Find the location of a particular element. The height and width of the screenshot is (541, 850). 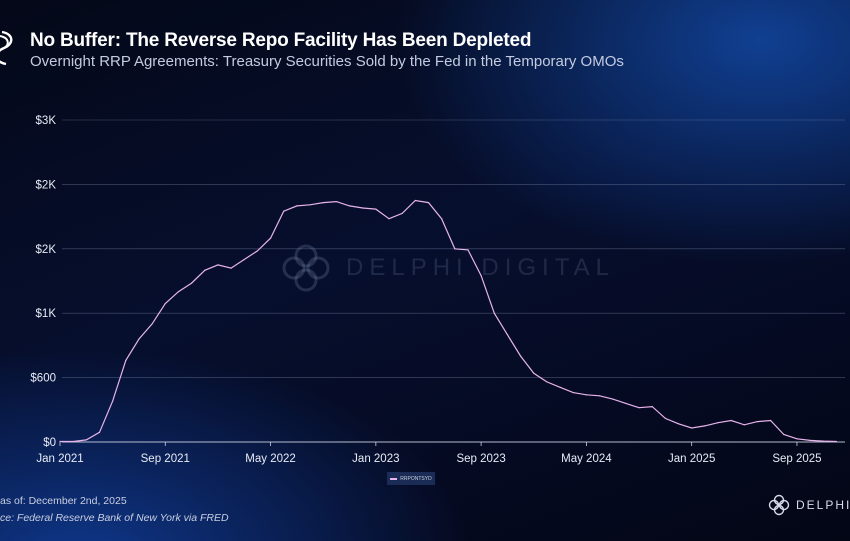

x-tick-label: May 2024 is located at coordinates (586, 459).